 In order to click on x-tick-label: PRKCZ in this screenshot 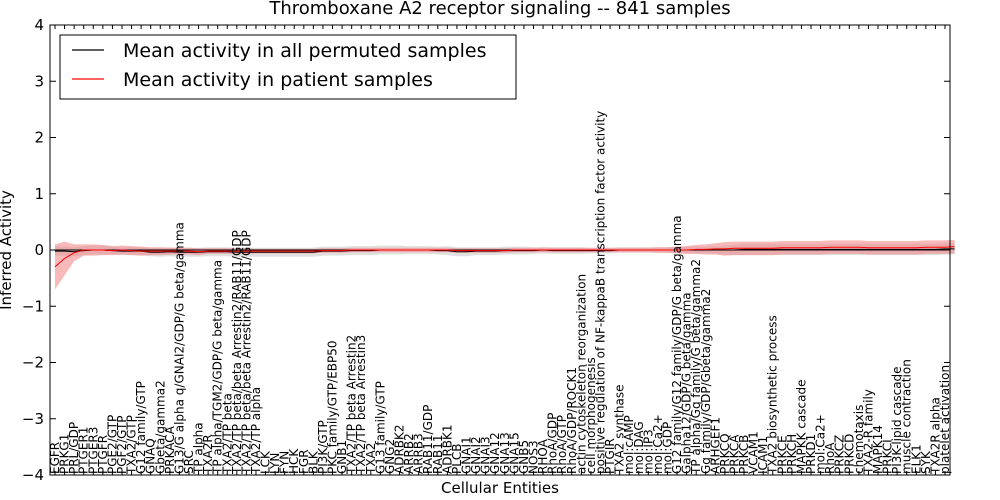, I will do `click(840, 454)`.